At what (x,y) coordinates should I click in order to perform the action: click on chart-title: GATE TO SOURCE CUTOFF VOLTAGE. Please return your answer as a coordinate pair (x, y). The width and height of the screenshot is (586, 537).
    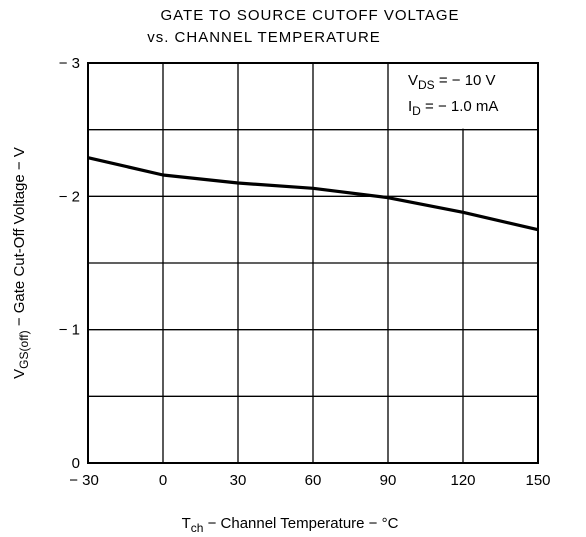
    Looking at the image, I should click on (309, 15).